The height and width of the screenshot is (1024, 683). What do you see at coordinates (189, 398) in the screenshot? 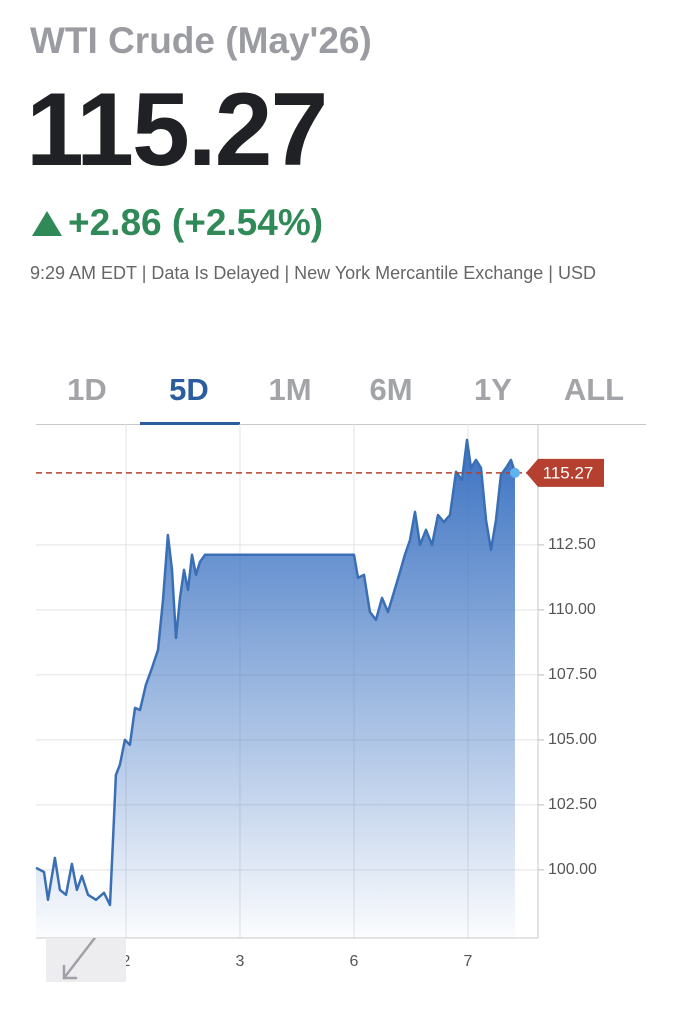
I see `tab: 5D` at bounding box center [189, 398].